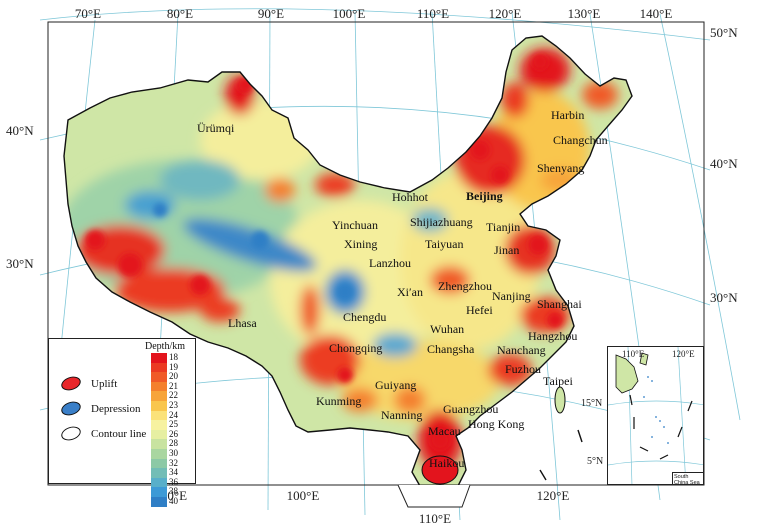 The height and width of the screenshot is (531, 781). What do you see at coordinates (479, 310) in the screenshot?
I see `city-label: Hefei` at bounding box center [479, 310].